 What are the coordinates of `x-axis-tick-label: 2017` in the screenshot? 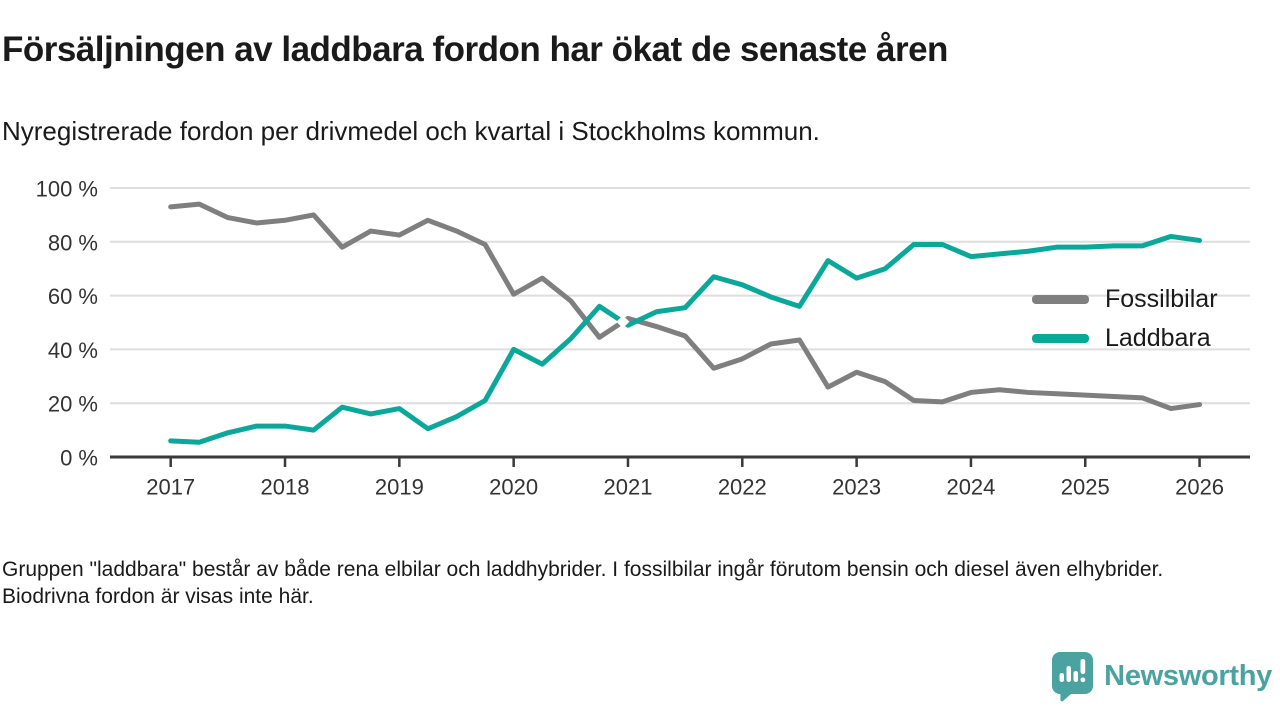 It's located at (170, 487).